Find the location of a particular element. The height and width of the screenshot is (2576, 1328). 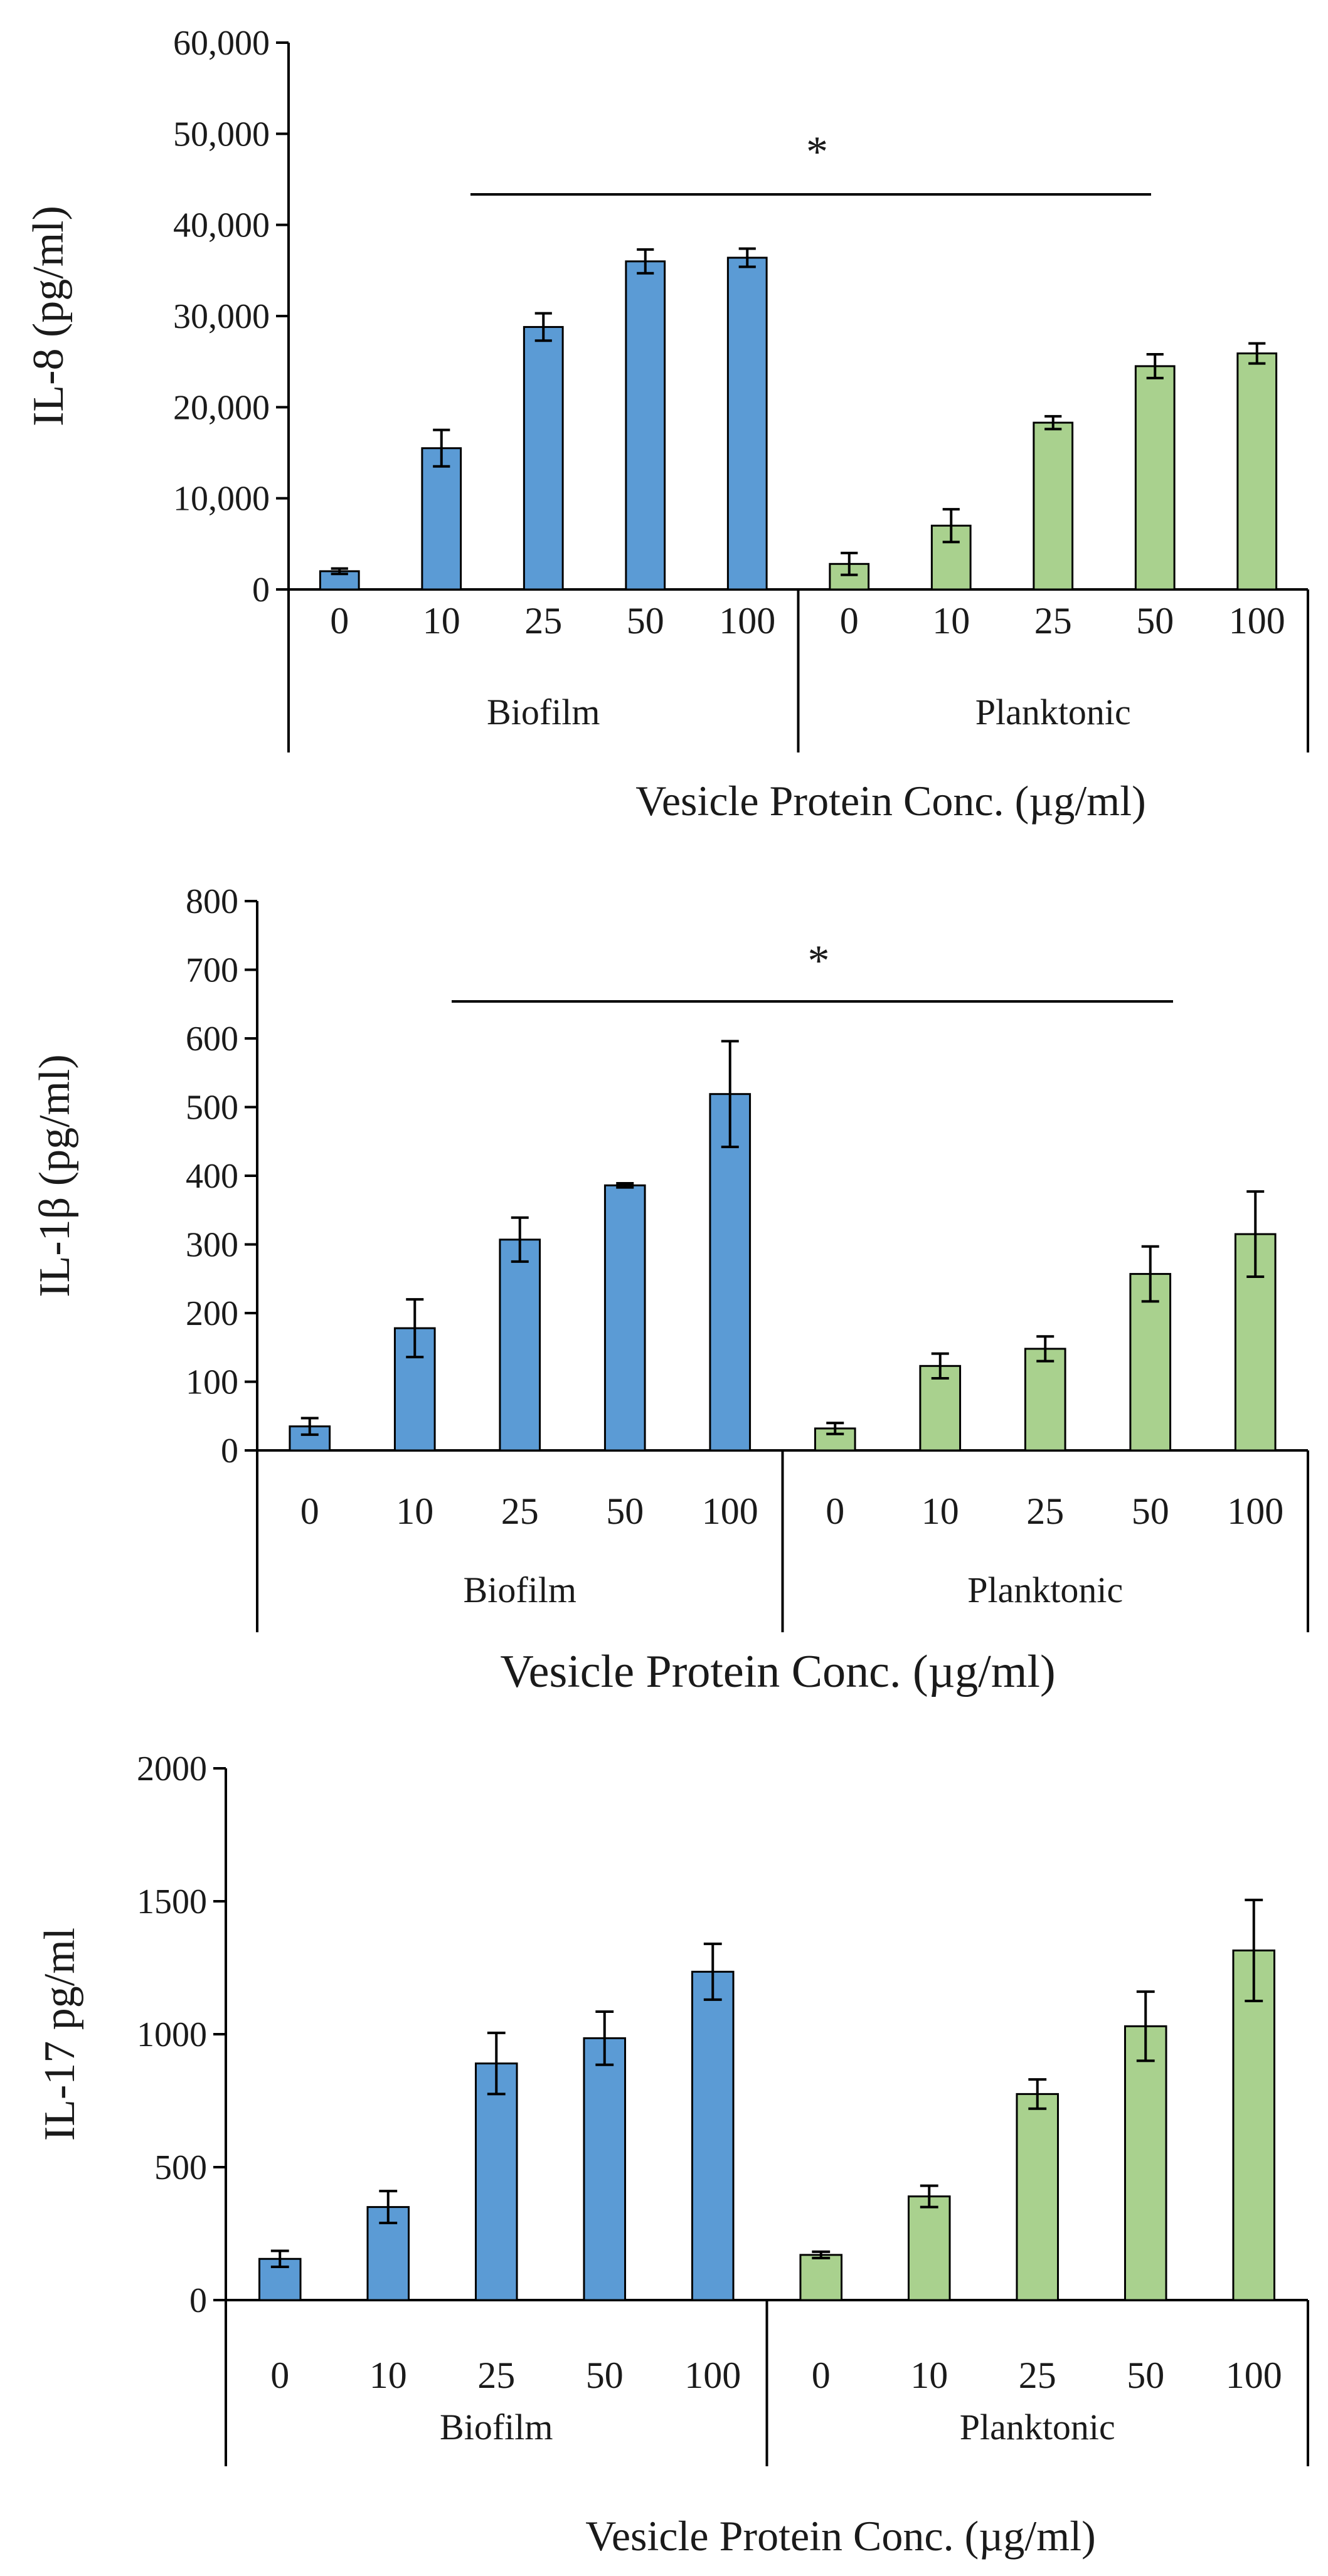

il17-y-tick-label: 500 is located at coordinates (180, 2167).